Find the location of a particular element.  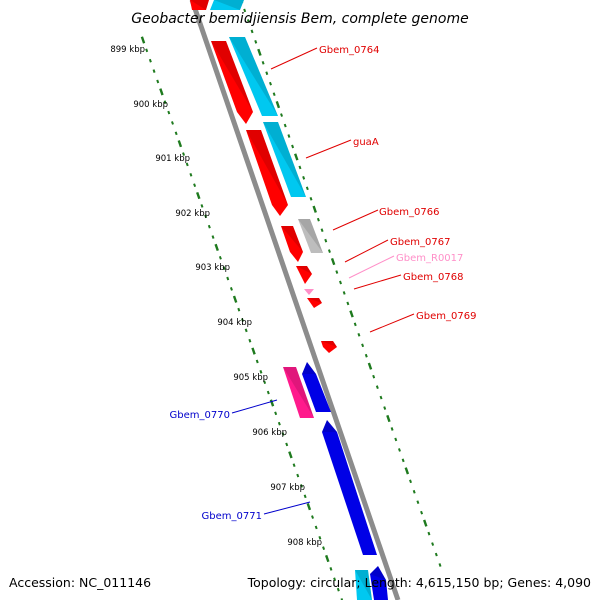

gene-arrow-top-red is located at coordinates (199, 5).